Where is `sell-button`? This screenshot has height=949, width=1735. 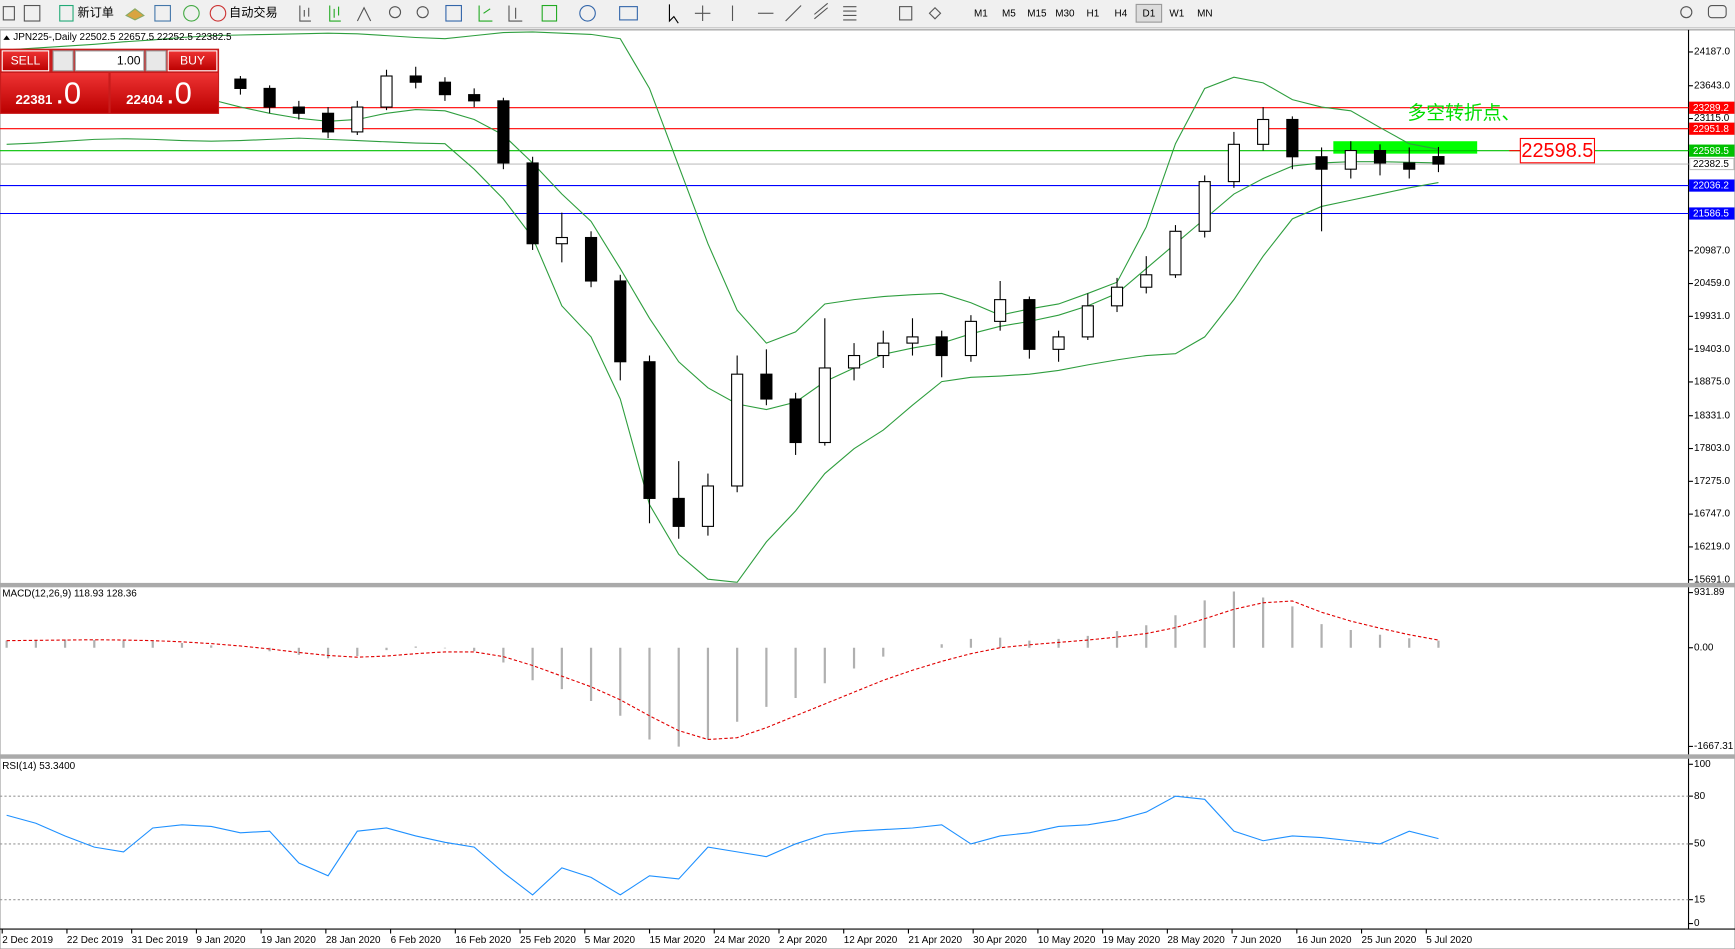
sell-button is located at coordinates (25, 61).